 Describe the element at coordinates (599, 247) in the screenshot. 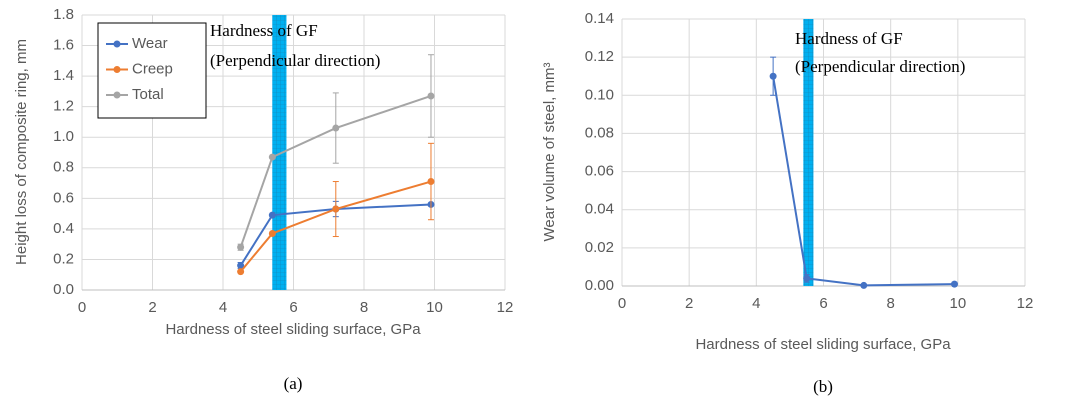

I see `y-tick-label: 0.02` at that location.